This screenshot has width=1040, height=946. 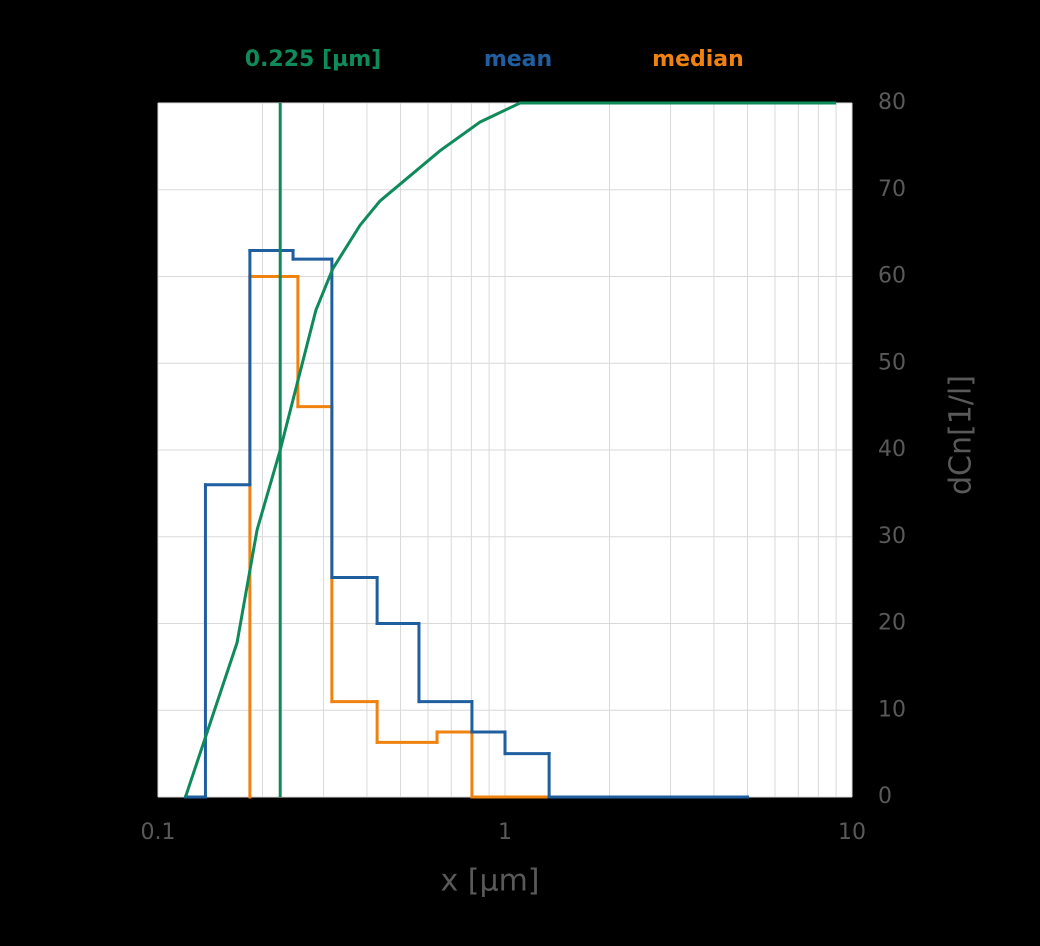 I want to click on y-tick-label: 20, so click(x=892, y=623).